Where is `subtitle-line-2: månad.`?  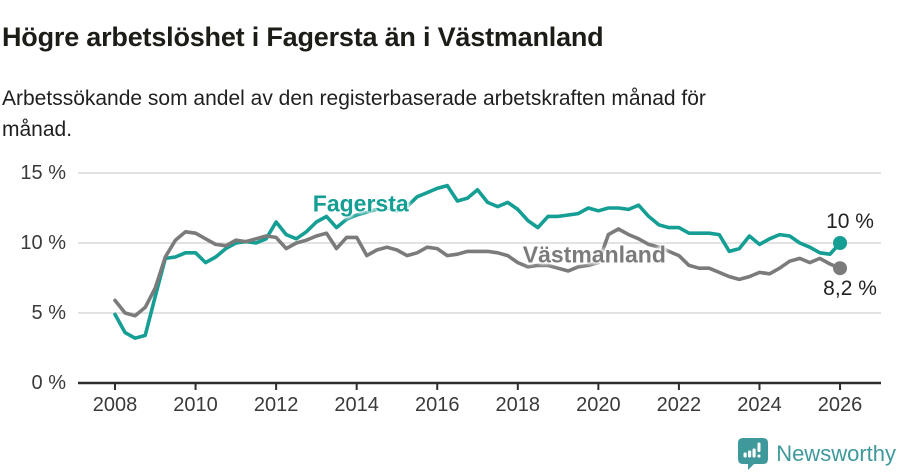 subtitle-line-2: månad. is located at coordinates (37, 129).